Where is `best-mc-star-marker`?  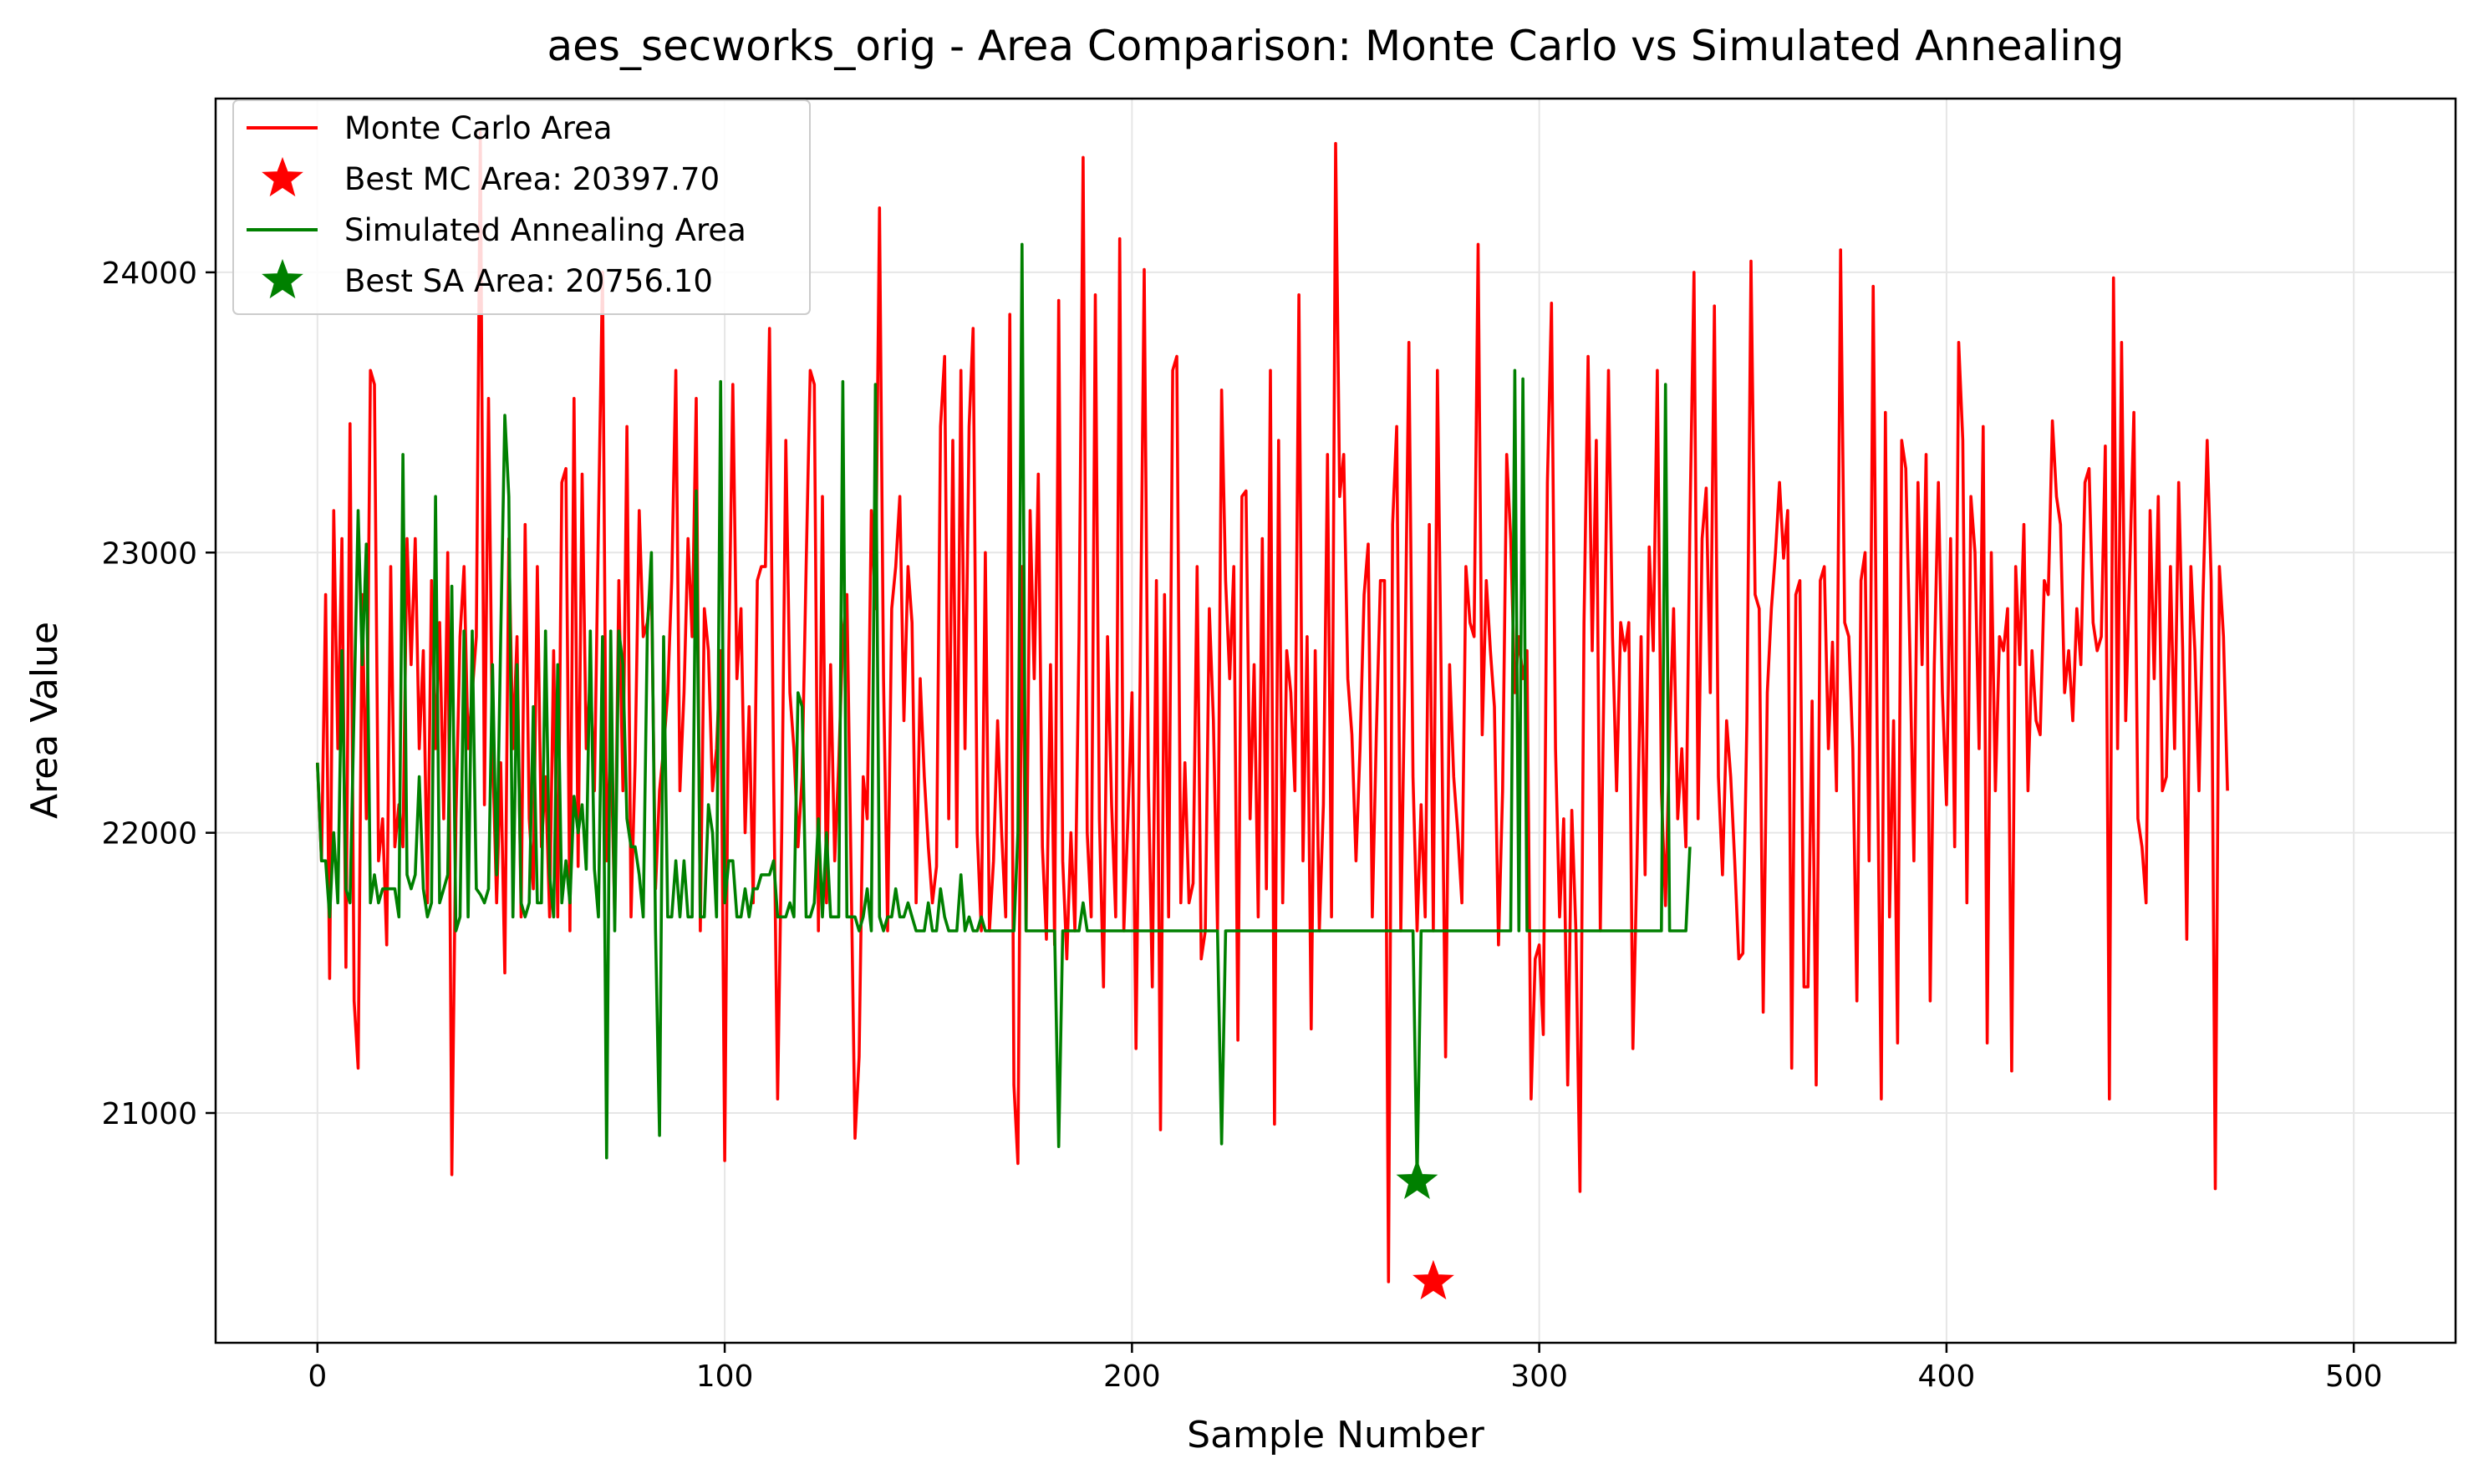 best-mc-star-marker is located at coordinates (1433, 1279).